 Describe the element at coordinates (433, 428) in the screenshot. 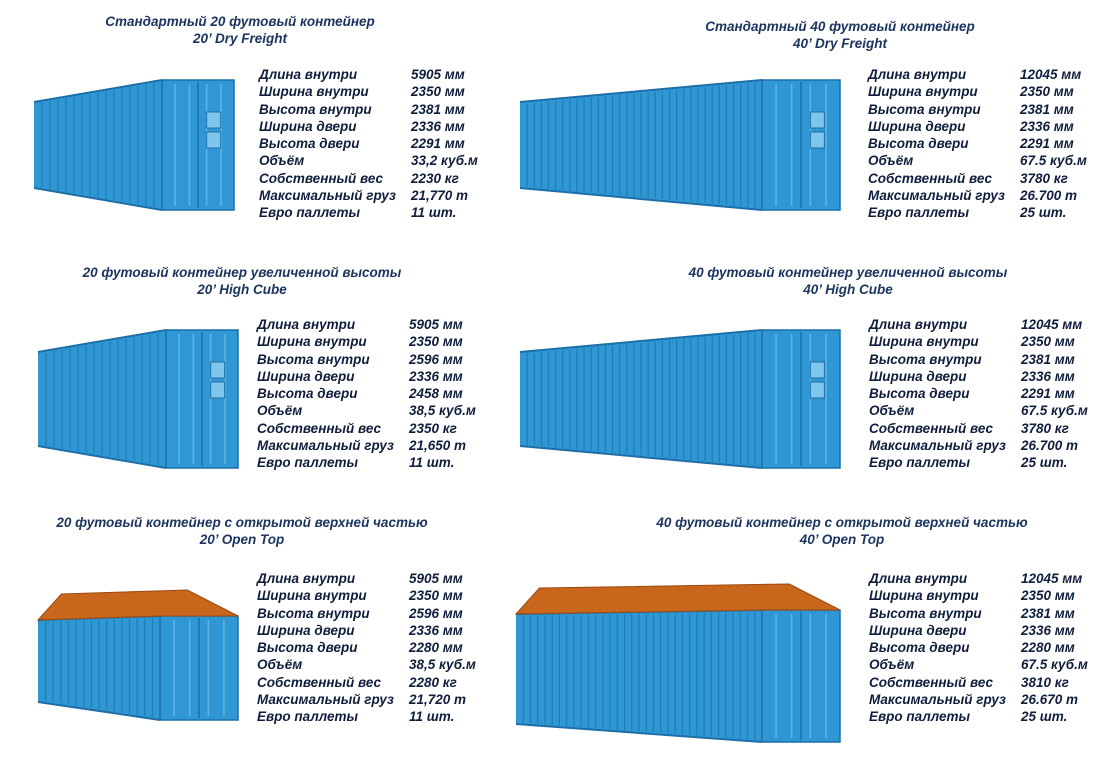

I see `spec-value: 2350 кг` at that location.